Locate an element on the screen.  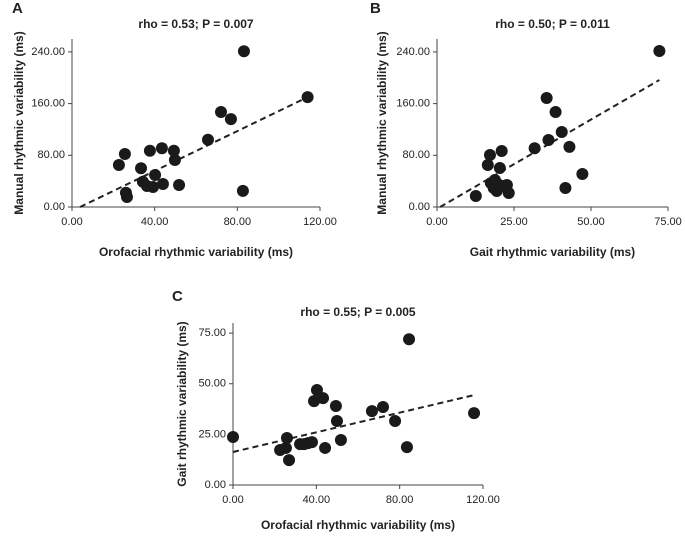
panel-label: C is located at coordinates (177, 296).